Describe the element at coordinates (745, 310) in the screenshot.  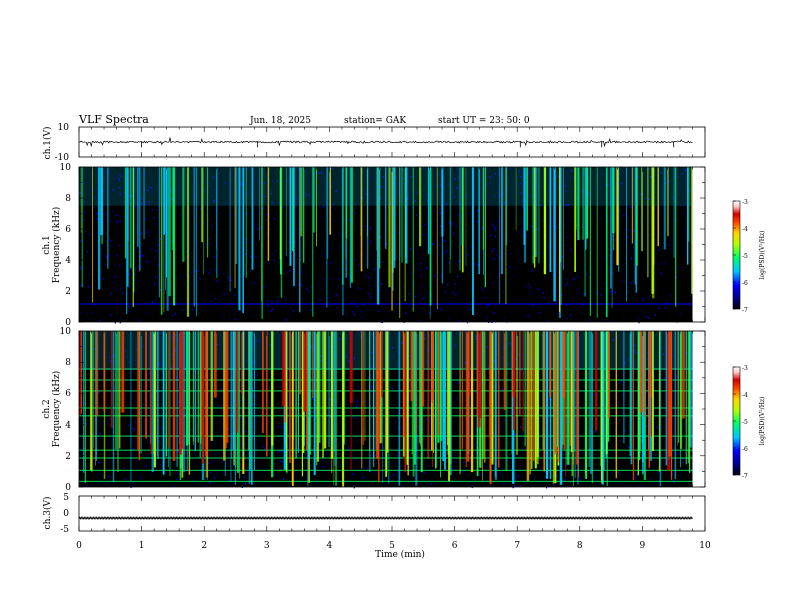
I see `ch1-colorbar-tick-m7: -7` at that location.